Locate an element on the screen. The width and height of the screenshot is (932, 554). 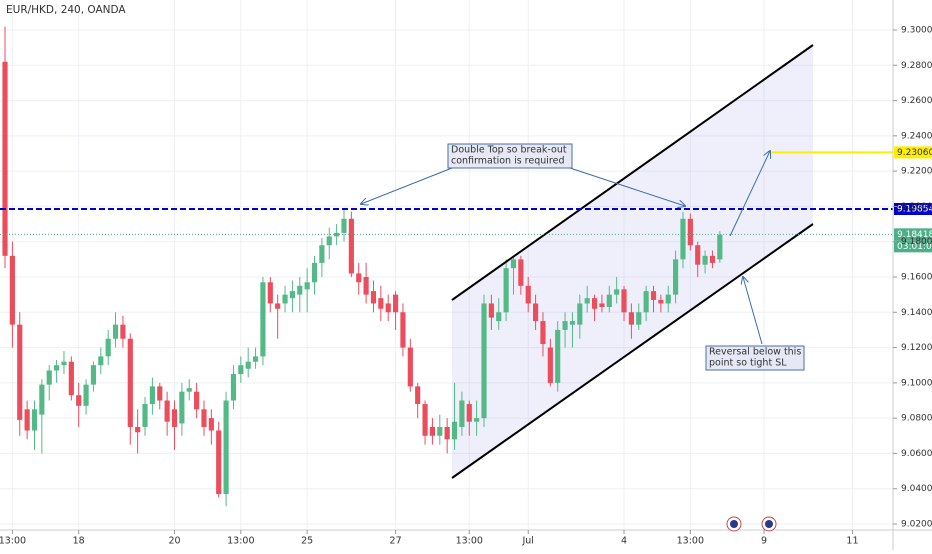
y-tick-label: 9.10000 is located at coordinates (916, 383).